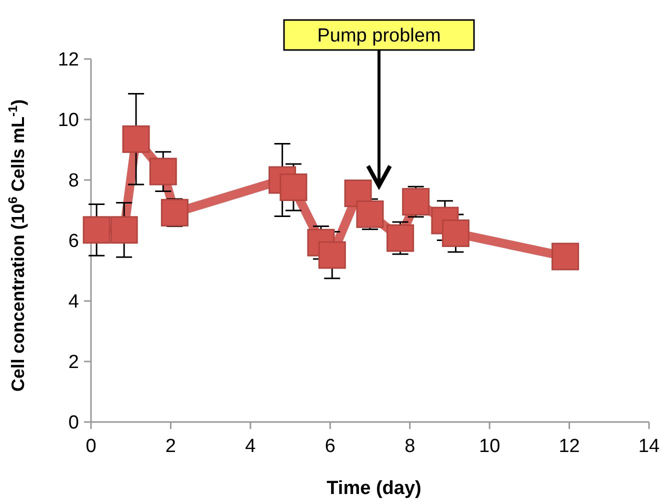 The height and width of the screenshot is (499, 664). Describe the element at coordinates (569, 446) in the screenshot. I see `x-tick-label: 12` at that location.